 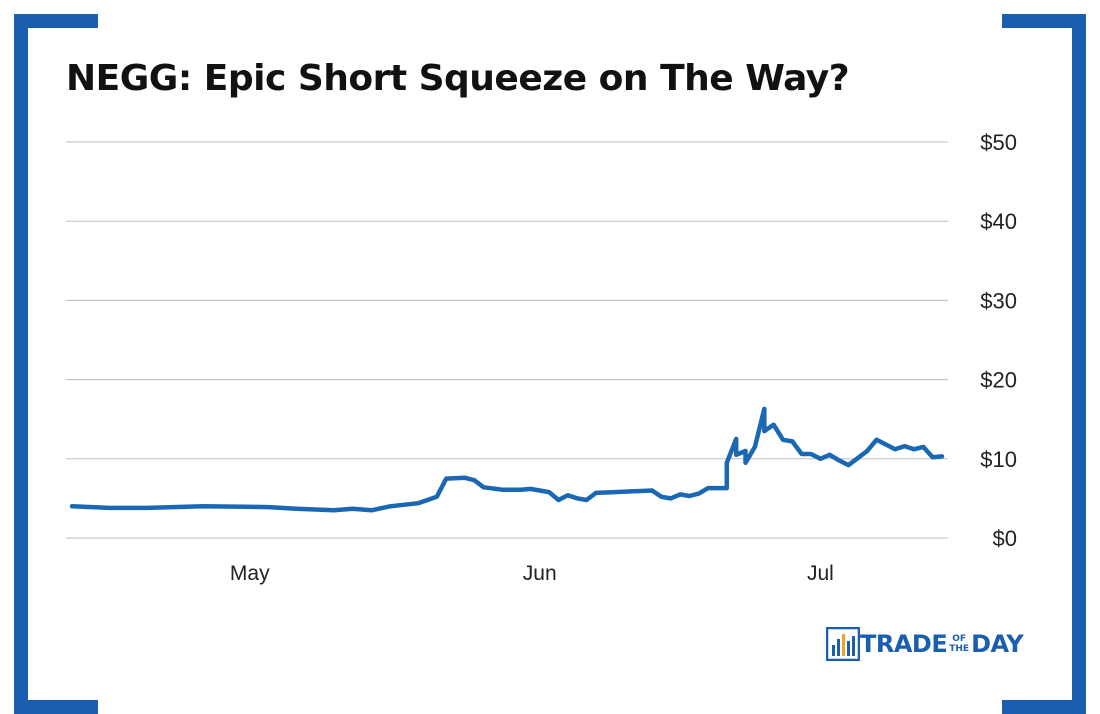 I want to click on logo-text-the: THE, so click(x=959, y=649).